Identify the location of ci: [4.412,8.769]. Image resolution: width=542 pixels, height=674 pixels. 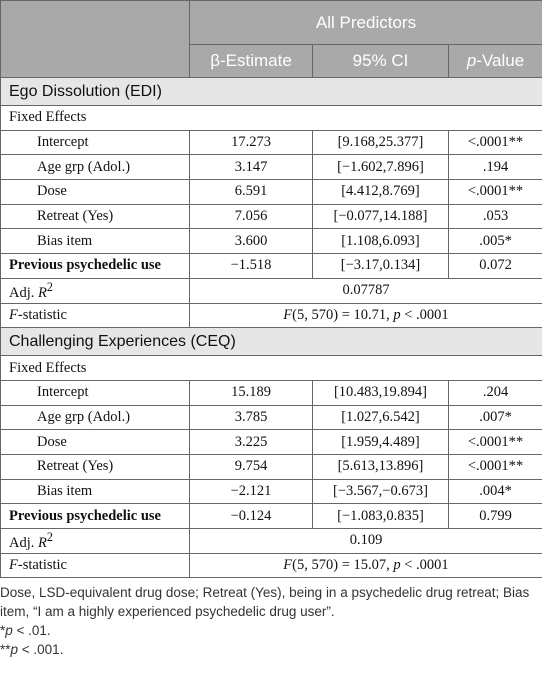
(380, 192).